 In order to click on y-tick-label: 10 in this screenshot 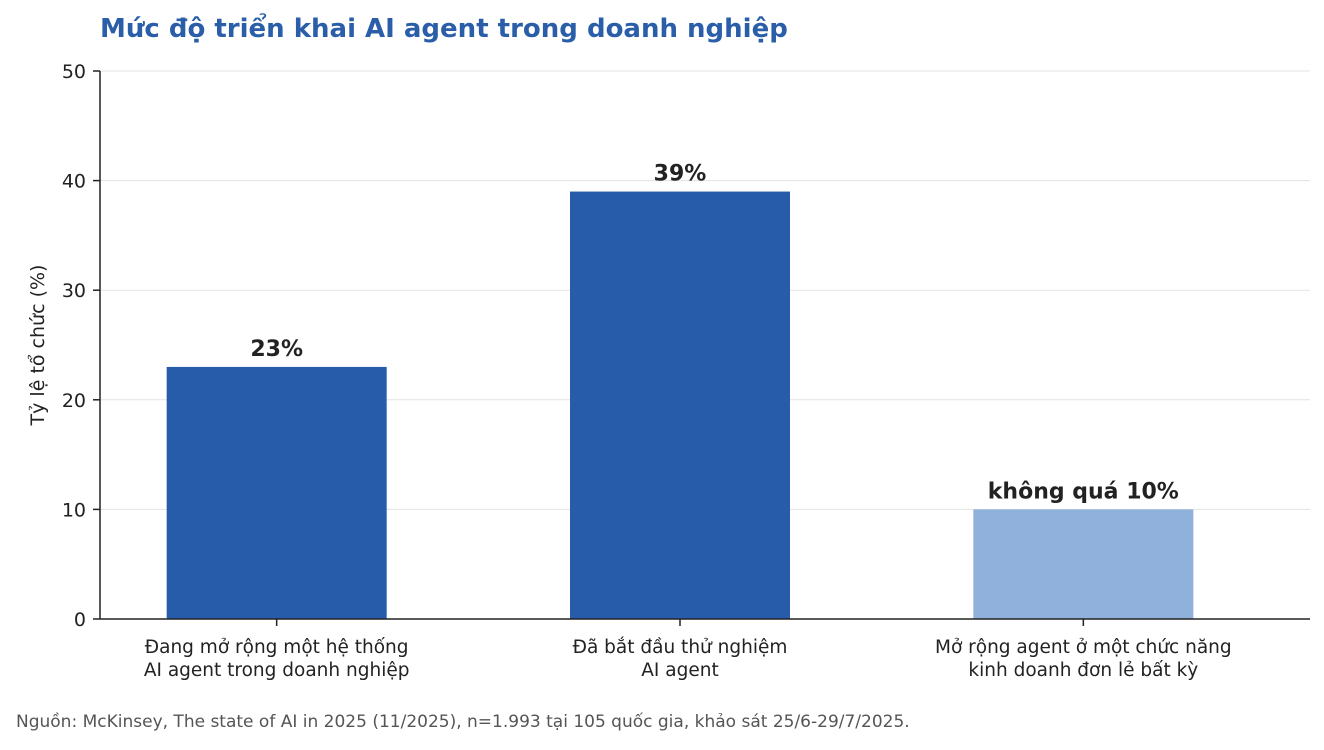, I will do `click(74, 510)`.